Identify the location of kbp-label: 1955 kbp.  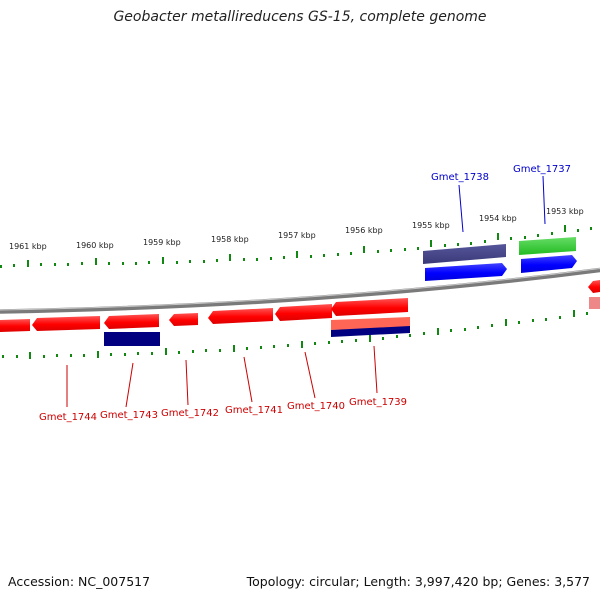
(431, 225).